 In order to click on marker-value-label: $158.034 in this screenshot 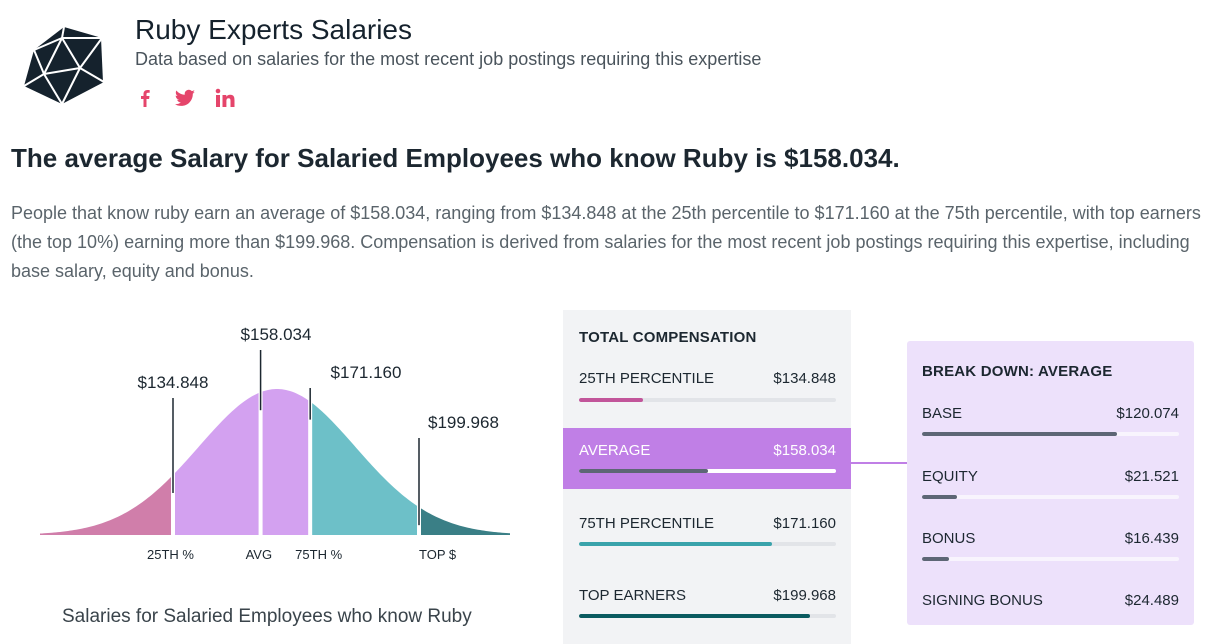, I will do `click(276, 334)`.